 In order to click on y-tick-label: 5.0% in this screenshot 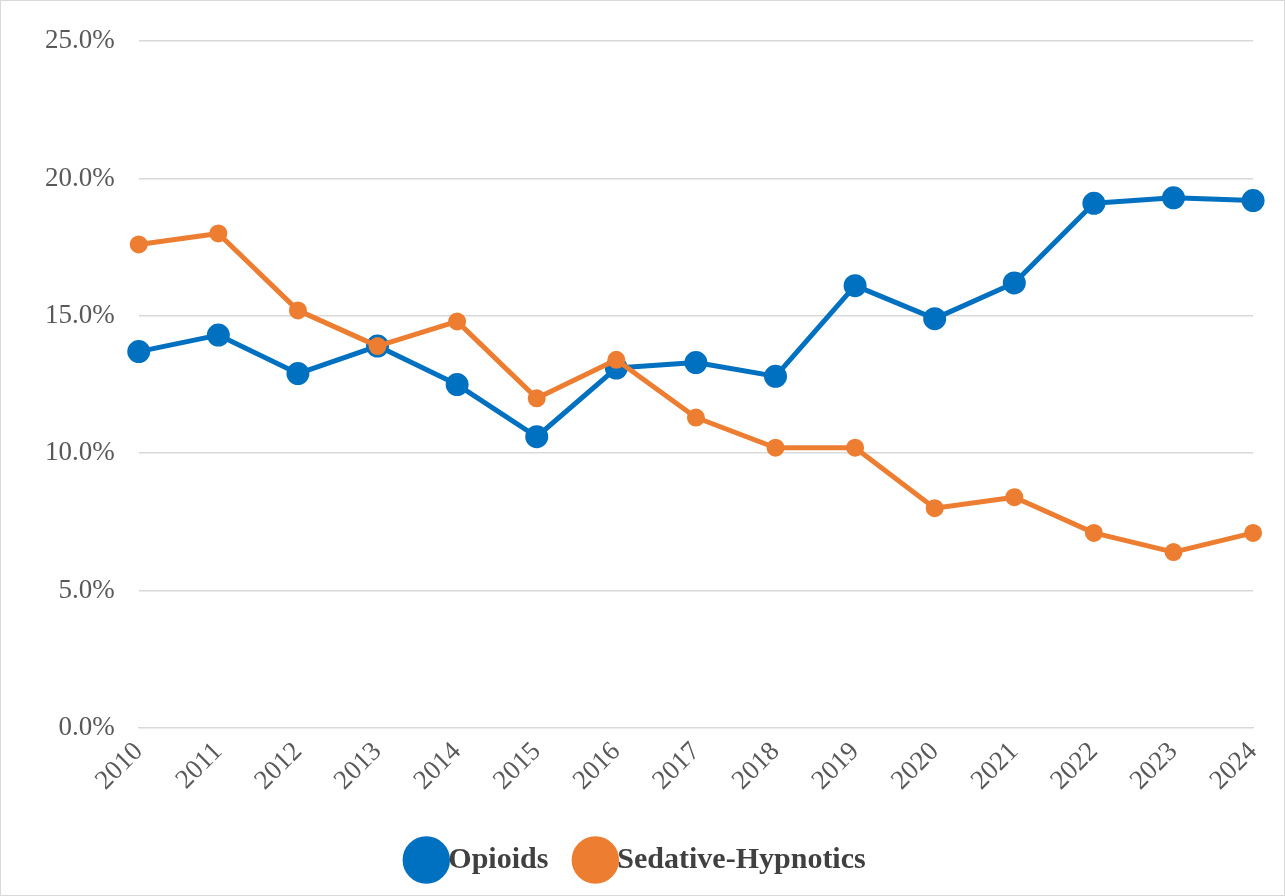, I will do `click(86, 588)`.